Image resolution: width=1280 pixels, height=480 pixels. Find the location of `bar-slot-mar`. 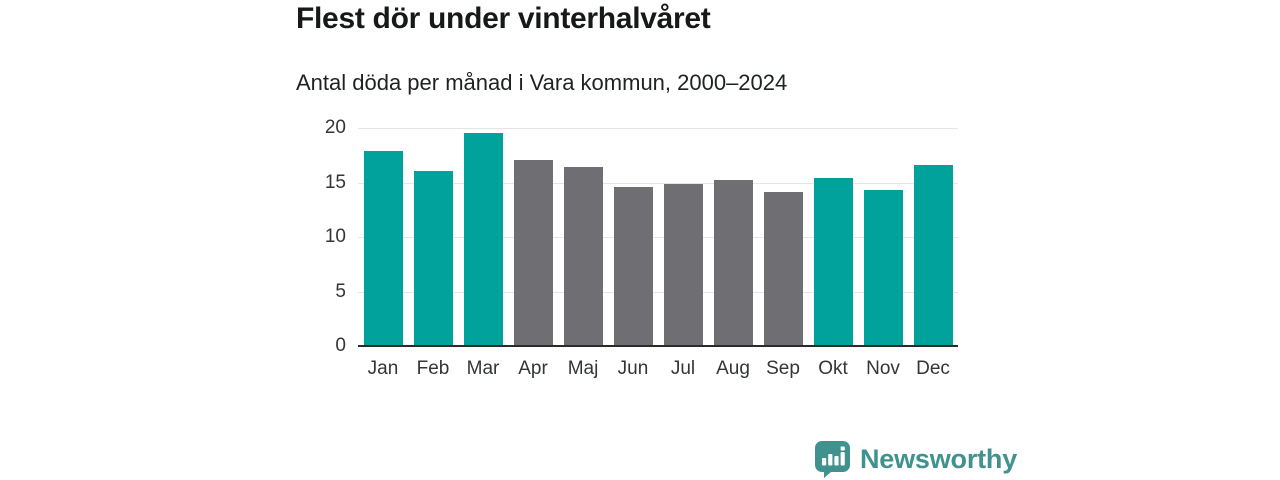

bar-slot-mar is located at coordinates (483, 237).